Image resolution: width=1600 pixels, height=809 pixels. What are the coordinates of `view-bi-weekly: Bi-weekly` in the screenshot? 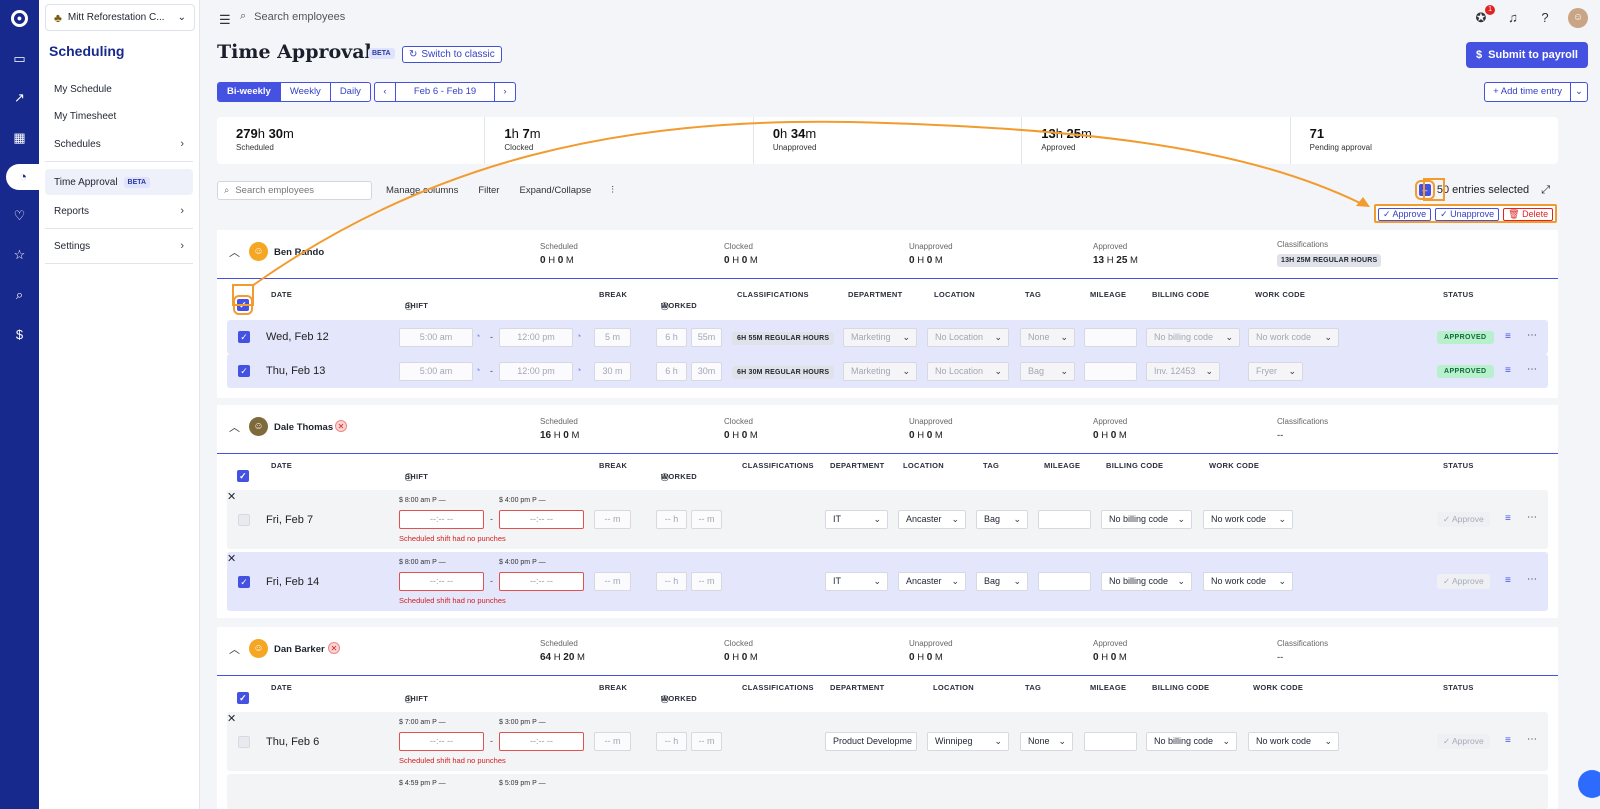 It's located at (249, 92).